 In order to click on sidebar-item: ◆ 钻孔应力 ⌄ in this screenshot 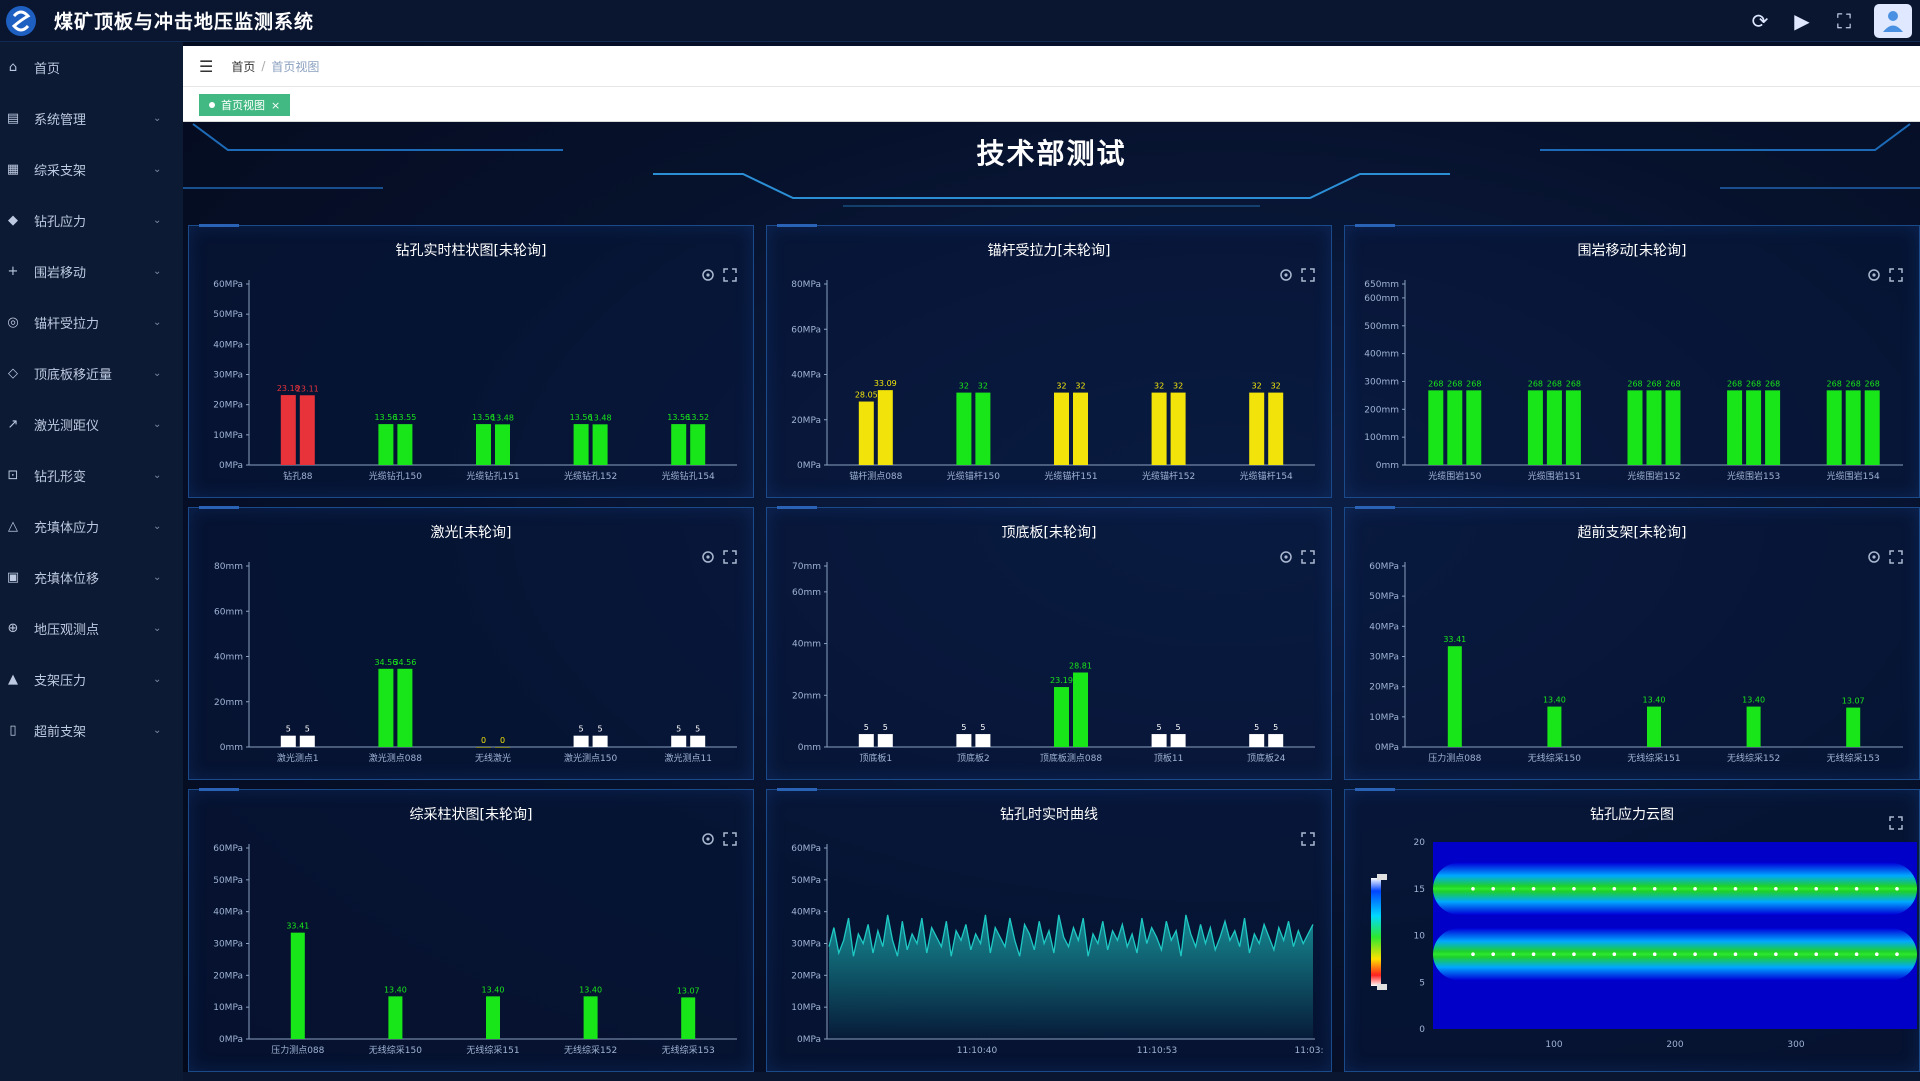, I will do `click(91, 220)`.